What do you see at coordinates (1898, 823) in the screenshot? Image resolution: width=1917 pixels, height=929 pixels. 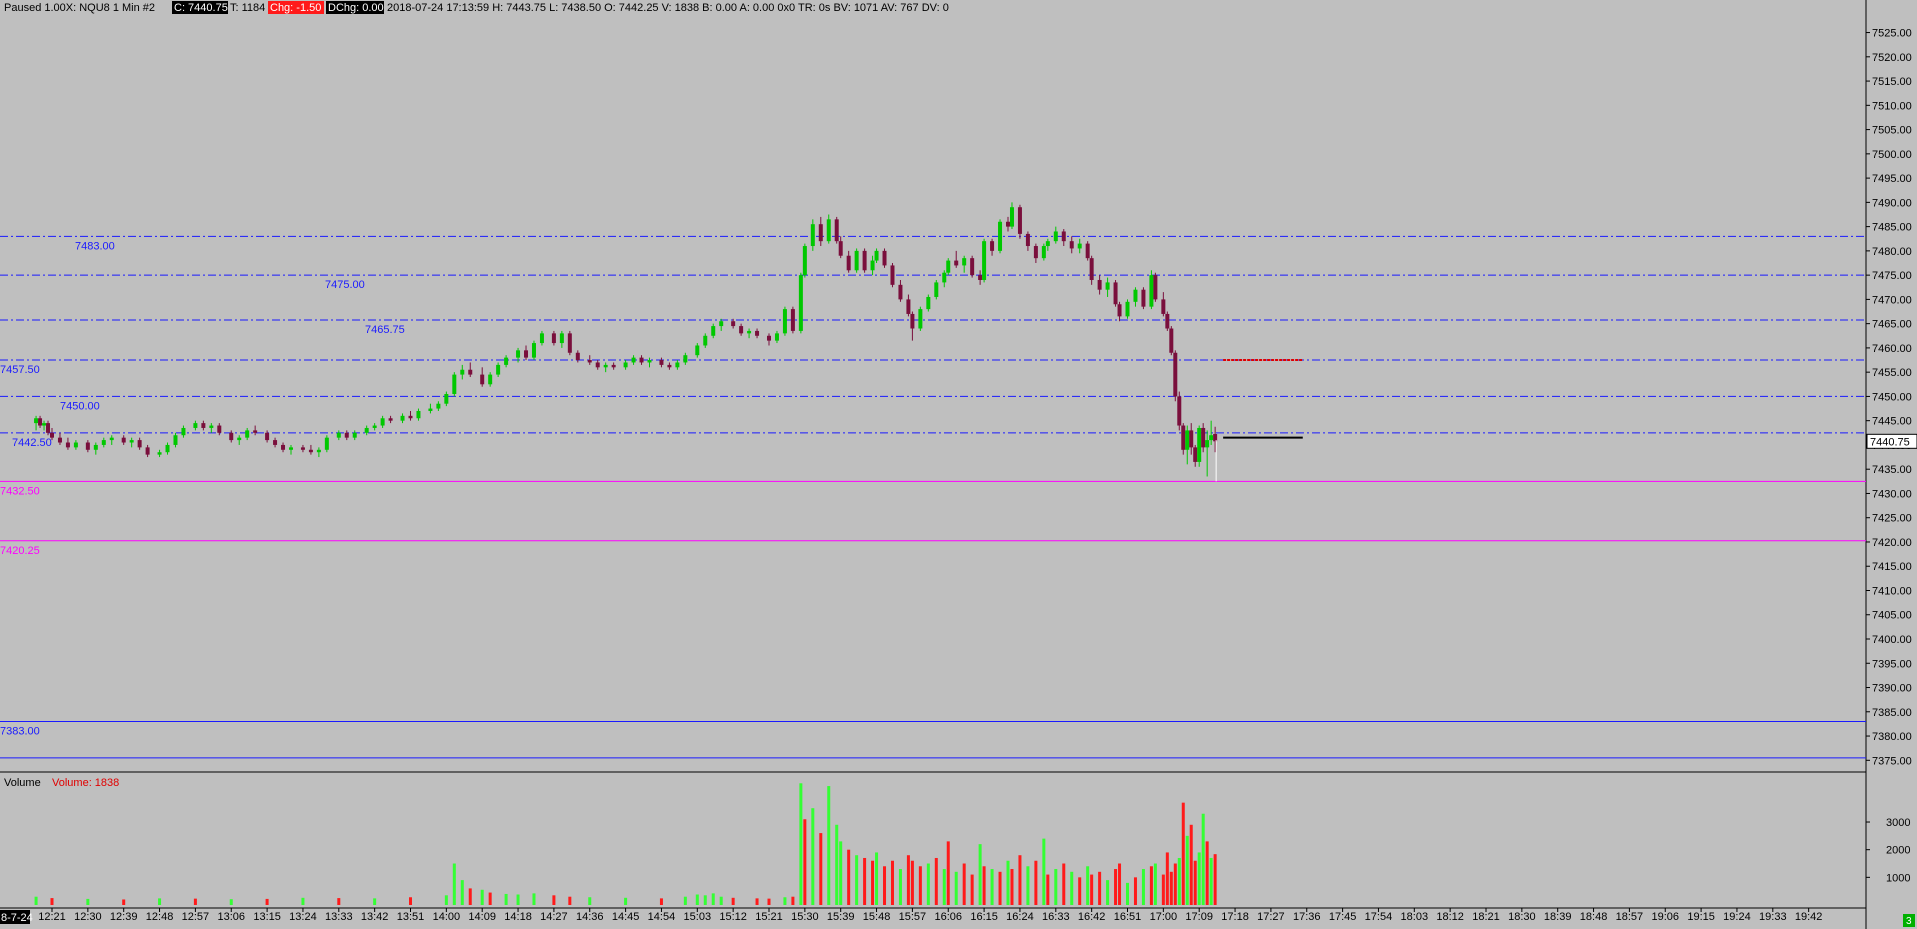 I see `volume-tick-label: 3000` at bounding box center [1898, 823].